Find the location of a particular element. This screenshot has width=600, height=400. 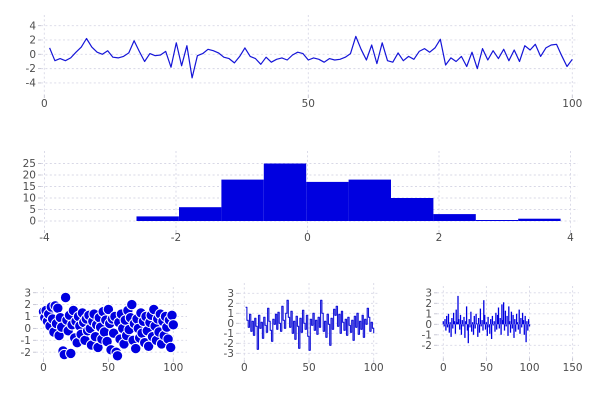

y-tick-label: 4 is located at coordinates (32, 26).